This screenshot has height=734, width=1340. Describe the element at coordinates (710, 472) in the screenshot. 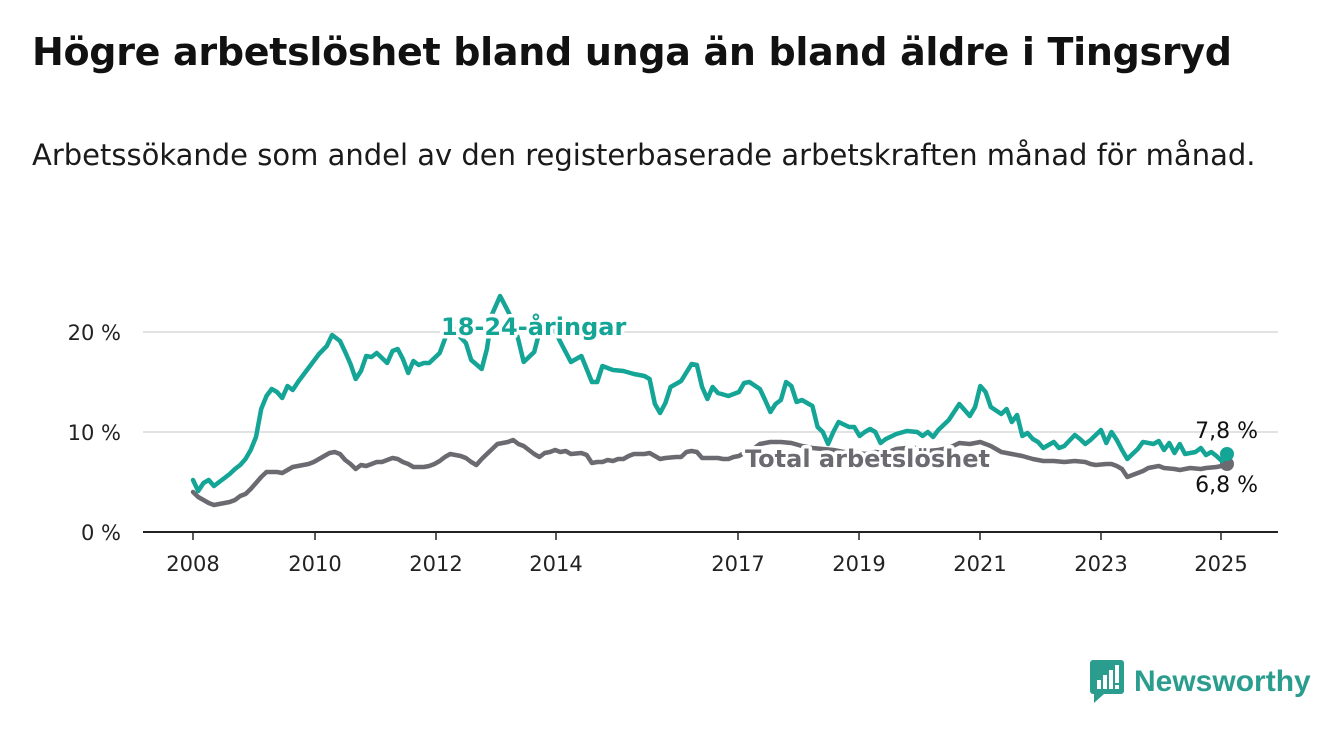

I see `series-line-total` at that location.